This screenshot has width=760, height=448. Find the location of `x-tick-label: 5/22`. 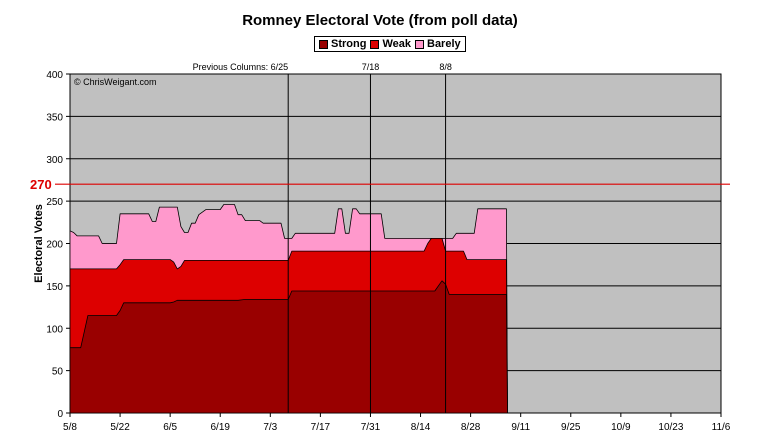

x-tick-label: 5/22 is located at coordinates (120, 427).